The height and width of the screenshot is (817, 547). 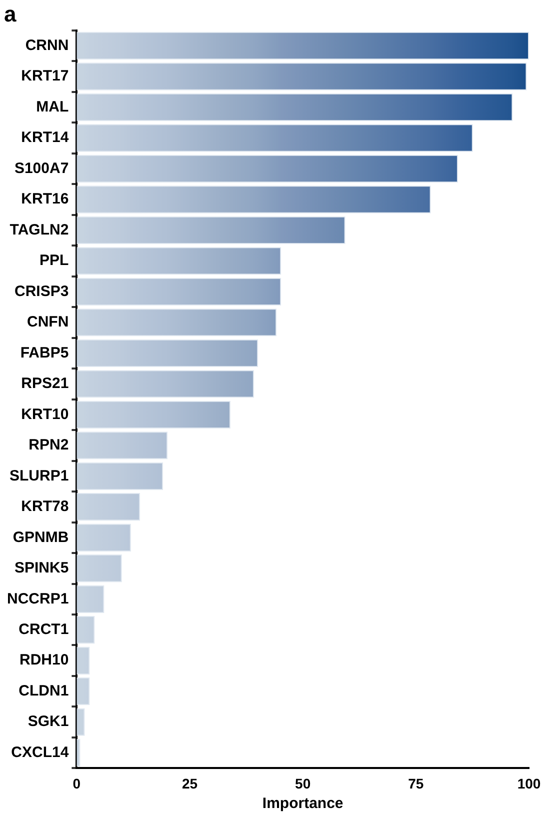 What do you see at coordinates (43, 629) in the screenshot?
I see `y-tick-label: CRCT1` at bounding box center [43, 629].